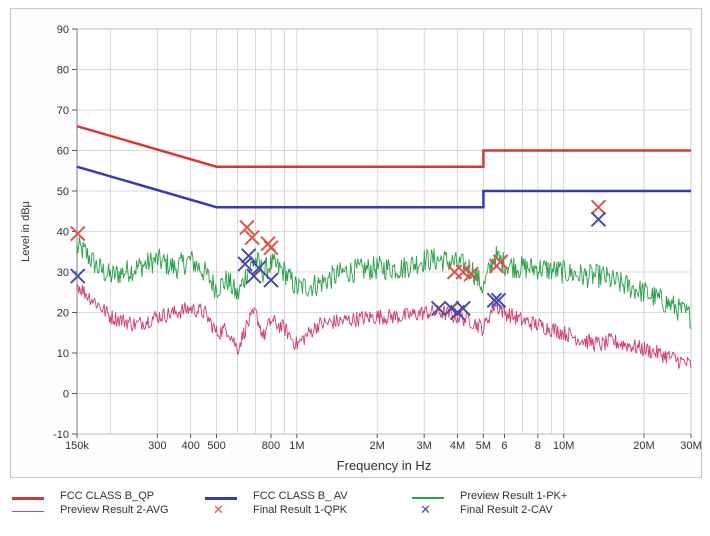 This screenshot has height=536, width=710. I want to click on y-tick-label: 20, so click(63, 314).